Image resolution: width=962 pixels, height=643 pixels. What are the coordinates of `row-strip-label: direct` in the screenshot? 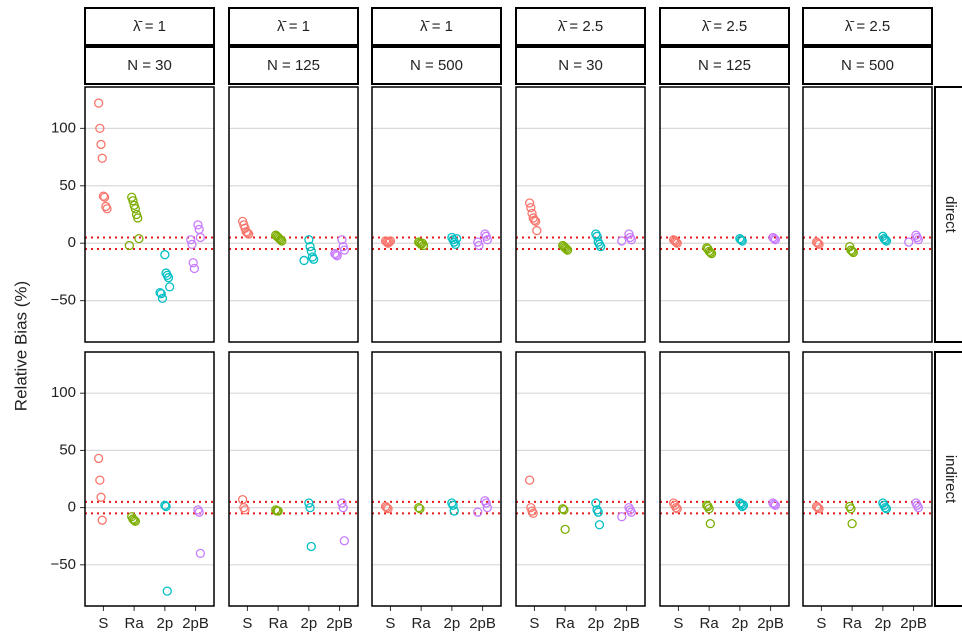 It's located at (950, 215).